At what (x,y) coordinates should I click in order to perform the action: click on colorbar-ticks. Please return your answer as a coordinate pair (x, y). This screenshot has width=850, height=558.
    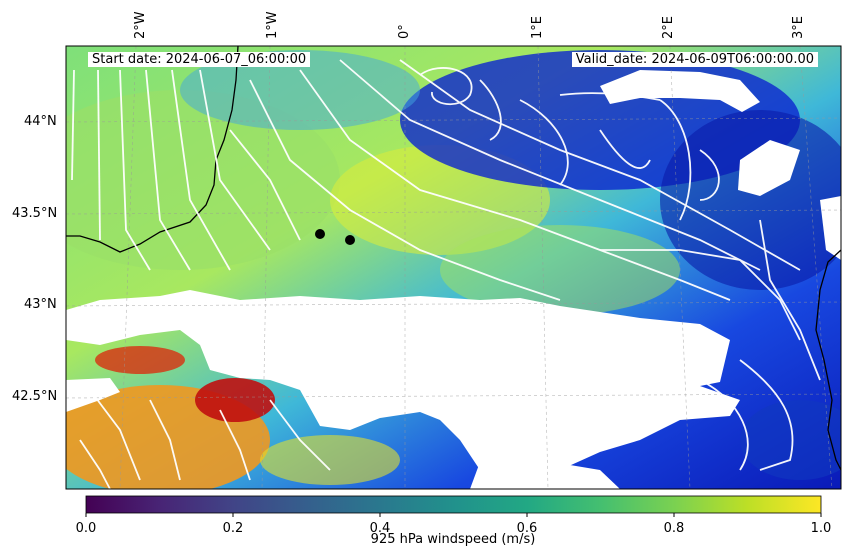
    Looking at the image, I should click on (453, 515).